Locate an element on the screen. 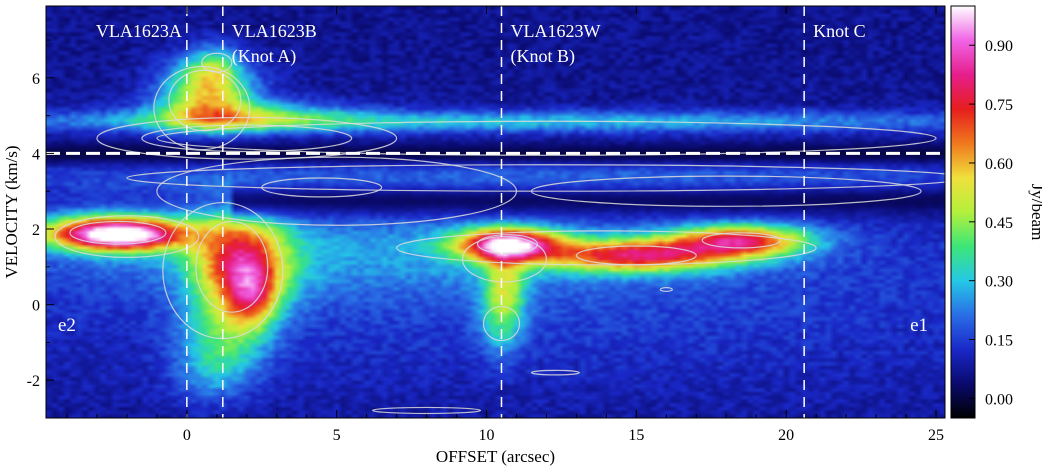 Image resolution: width=1042 pixels, height=468 pixels. colorbar-tick-label-1: 0.15 is located at coordinates (999, 341).